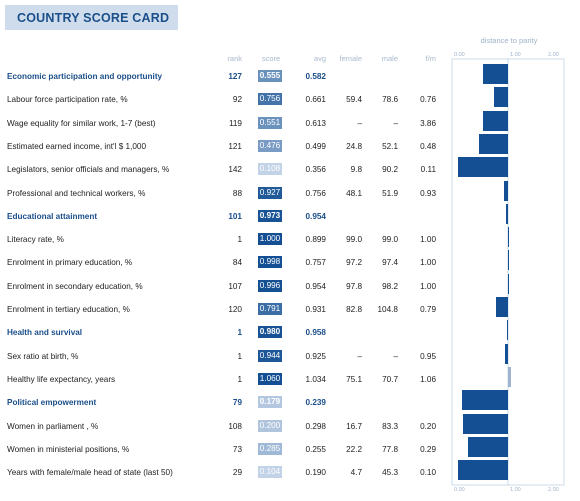 Image resolution: width=580 pixels, height=501 pixels. What do you see at coordinates (350, 58) in the screenshot?
I see `header-female: female` at bounding box center [350, 58].